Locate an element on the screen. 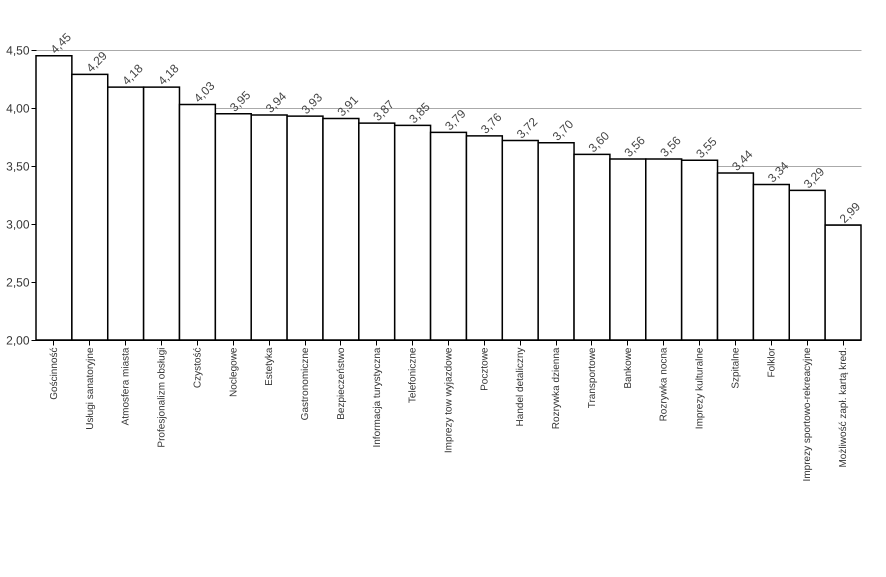 Image resolution: width=886 pixels, height=577 pixels. data-label: 4,03 is located at coordinates (204, 92).